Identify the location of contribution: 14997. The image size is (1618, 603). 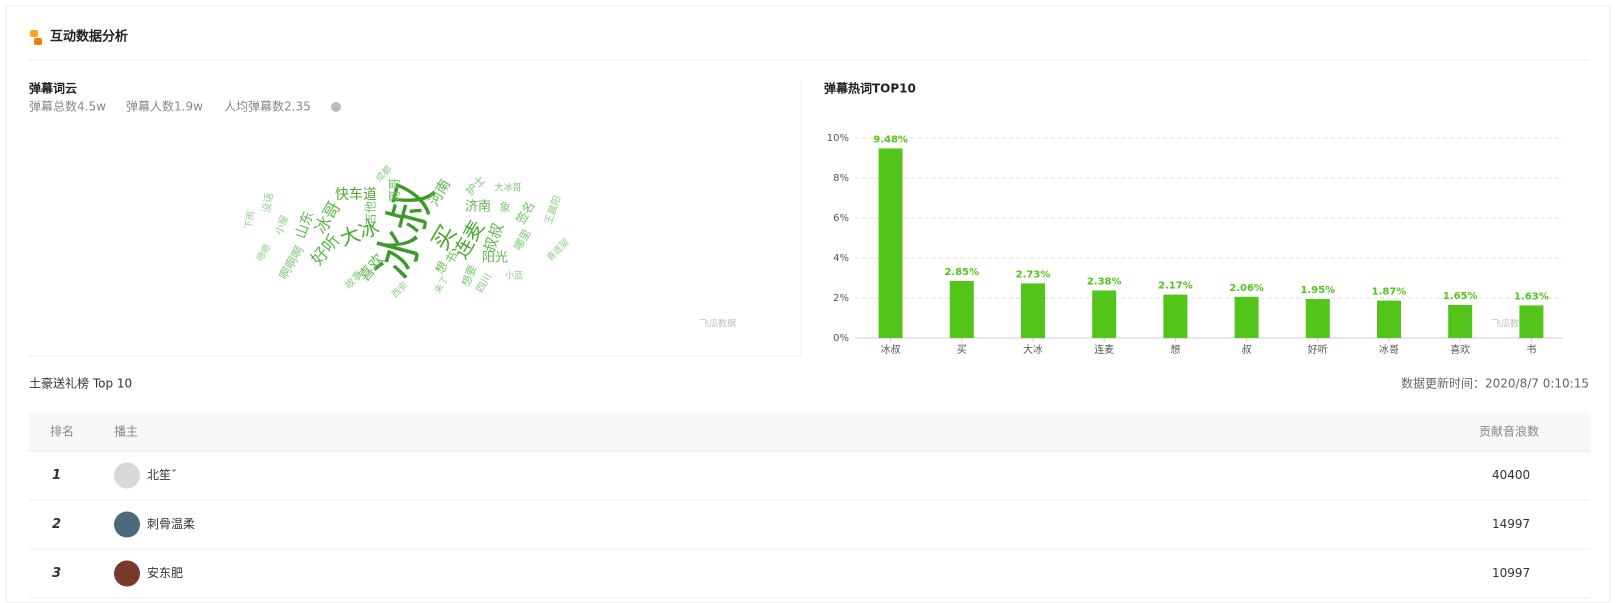
(1511, 524).